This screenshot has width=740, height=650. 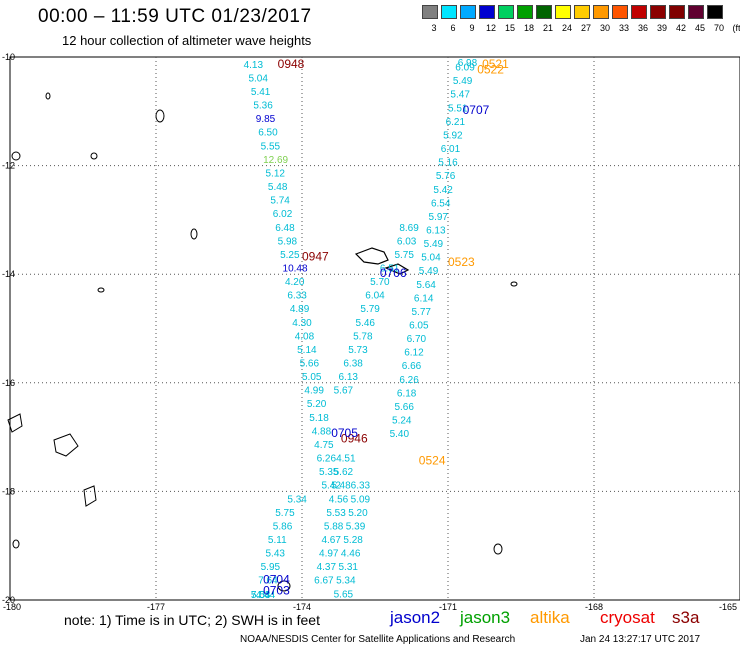 I want to click on x-tick-label: -165, so click(x=728, y=607).